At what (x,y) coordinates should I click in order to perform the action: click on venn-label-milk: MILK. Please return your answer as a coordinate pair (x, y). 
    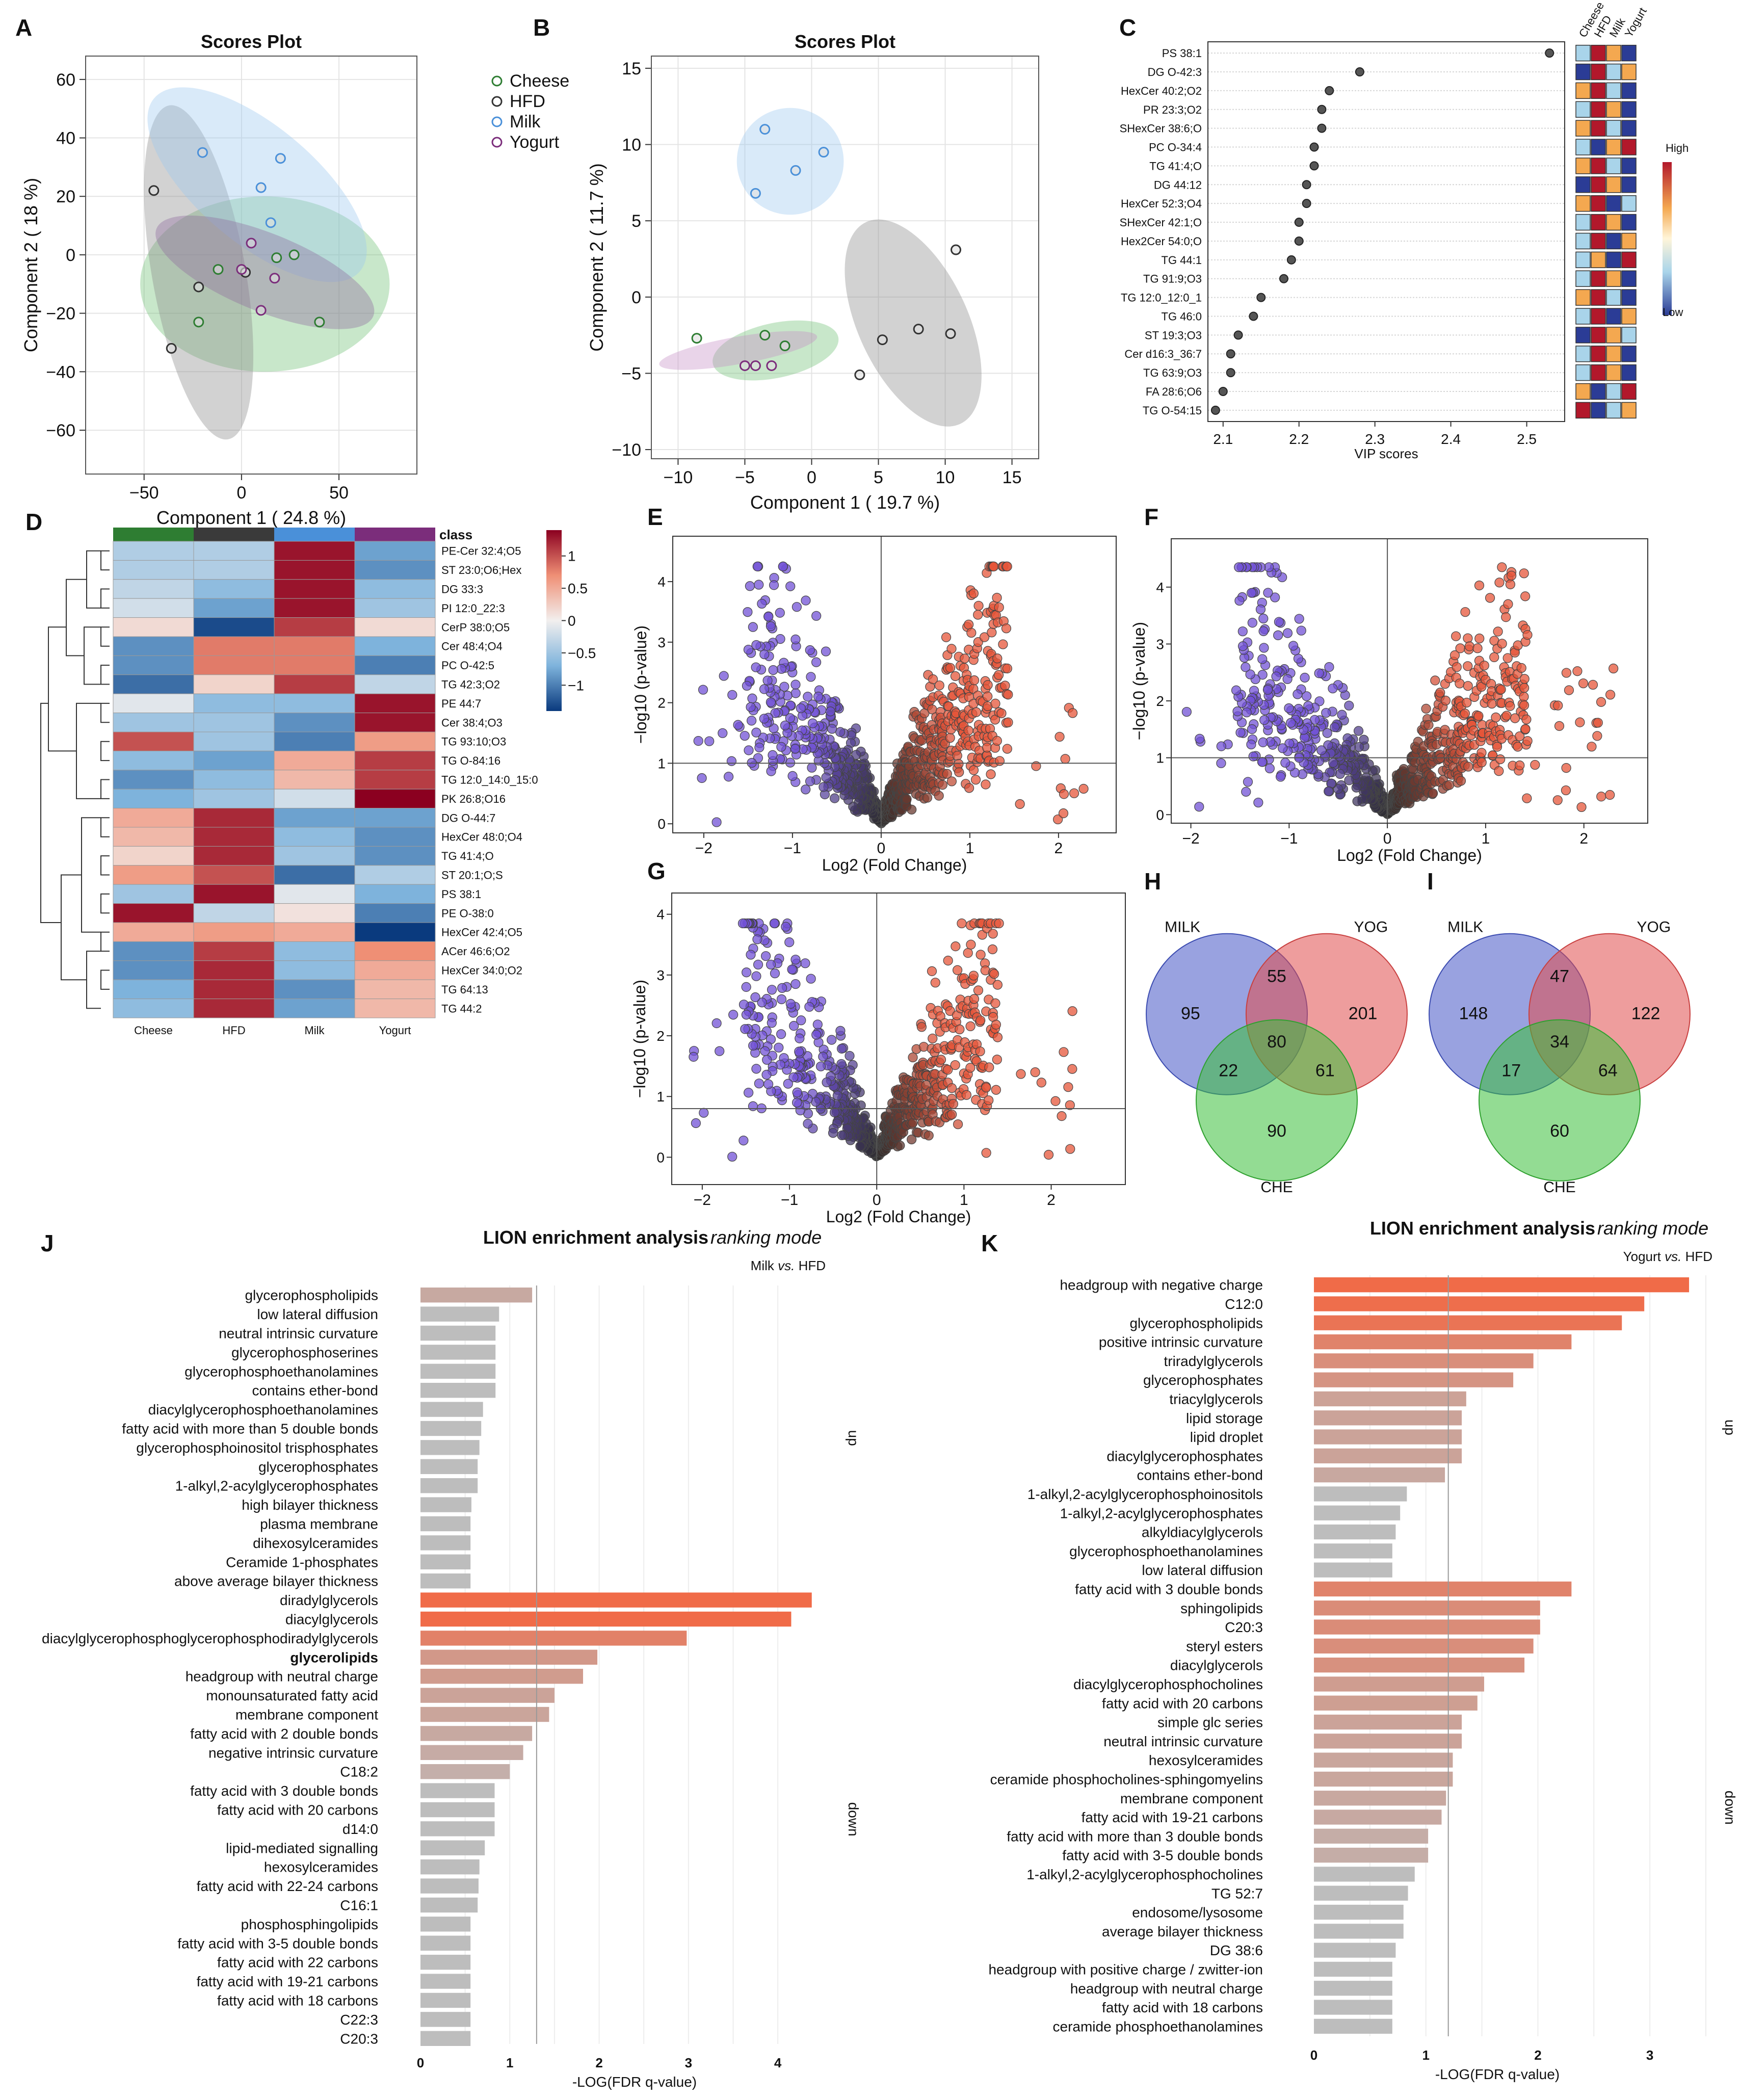
    Looking at the image, I should click on (1182, 927).